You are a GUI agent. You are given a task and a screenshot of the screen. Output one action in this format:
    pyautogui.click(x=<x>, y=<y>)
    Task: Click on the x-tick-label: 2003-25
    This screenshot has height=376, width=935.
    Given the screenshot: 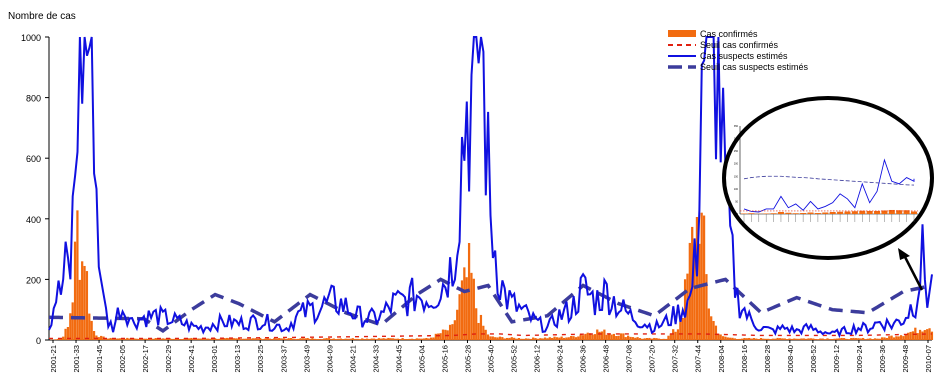 What is the action you would take?
    pyautogui.click(x=260, y=359)
    